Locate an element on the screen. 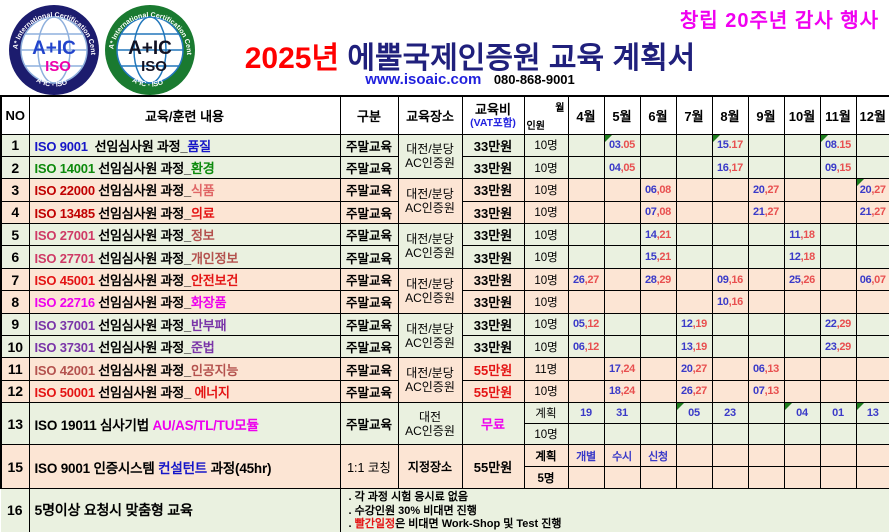 This screenshot has width=889, height=532. schedule-cell-month-6: 06,08 is located at coordinates (658, 190).